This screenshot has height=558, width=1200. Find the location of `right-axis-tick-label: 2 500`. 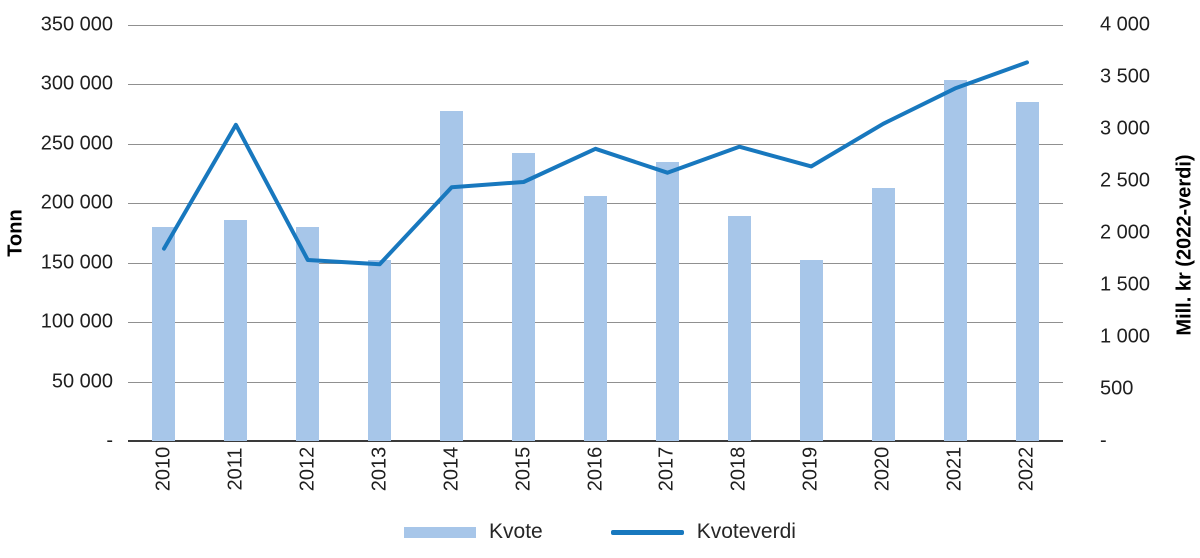

right-axis-tick-label: 2 500 is located at coordinates (1125, 180).